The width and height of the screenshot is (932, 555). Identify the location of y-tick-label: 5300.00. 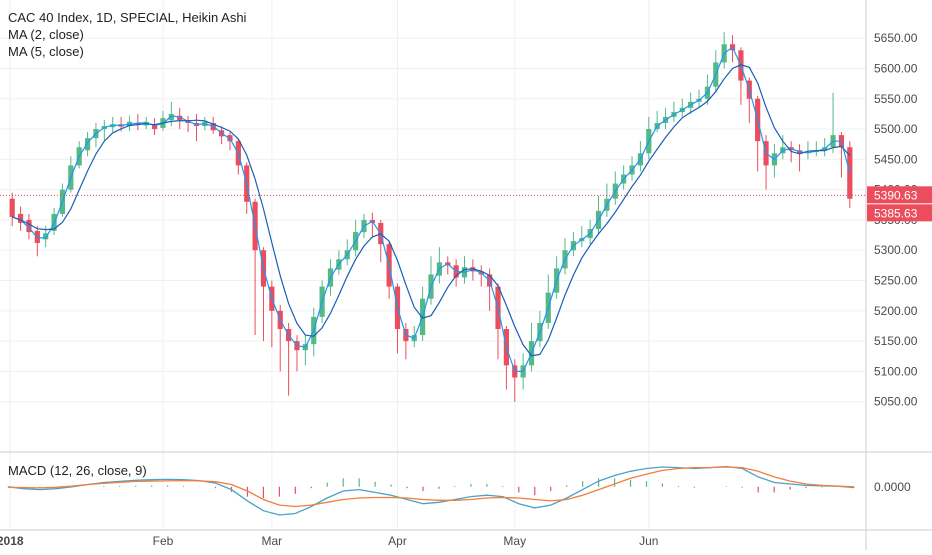
(896, 250).